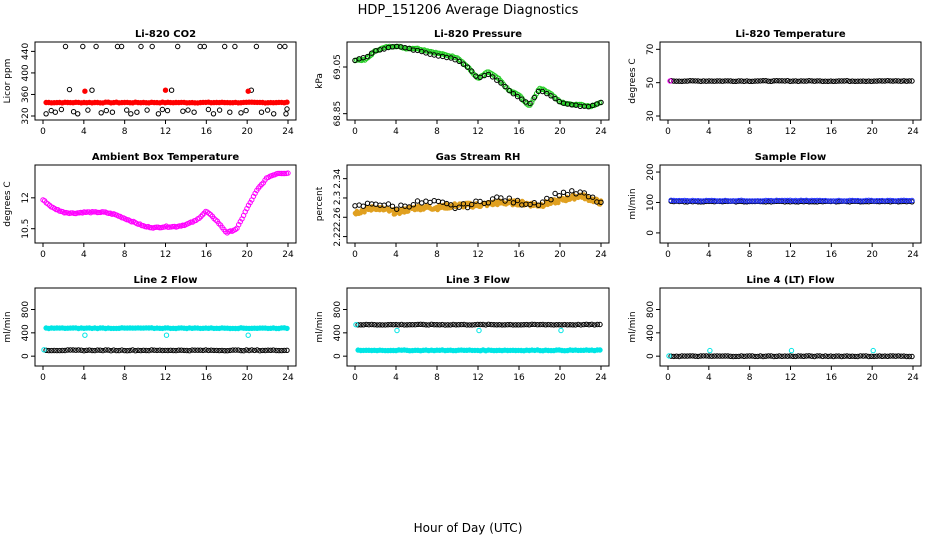  Describe the element at coordinates (601, 378) in the screenshot. I see `x-tick-label: 24` at that location.